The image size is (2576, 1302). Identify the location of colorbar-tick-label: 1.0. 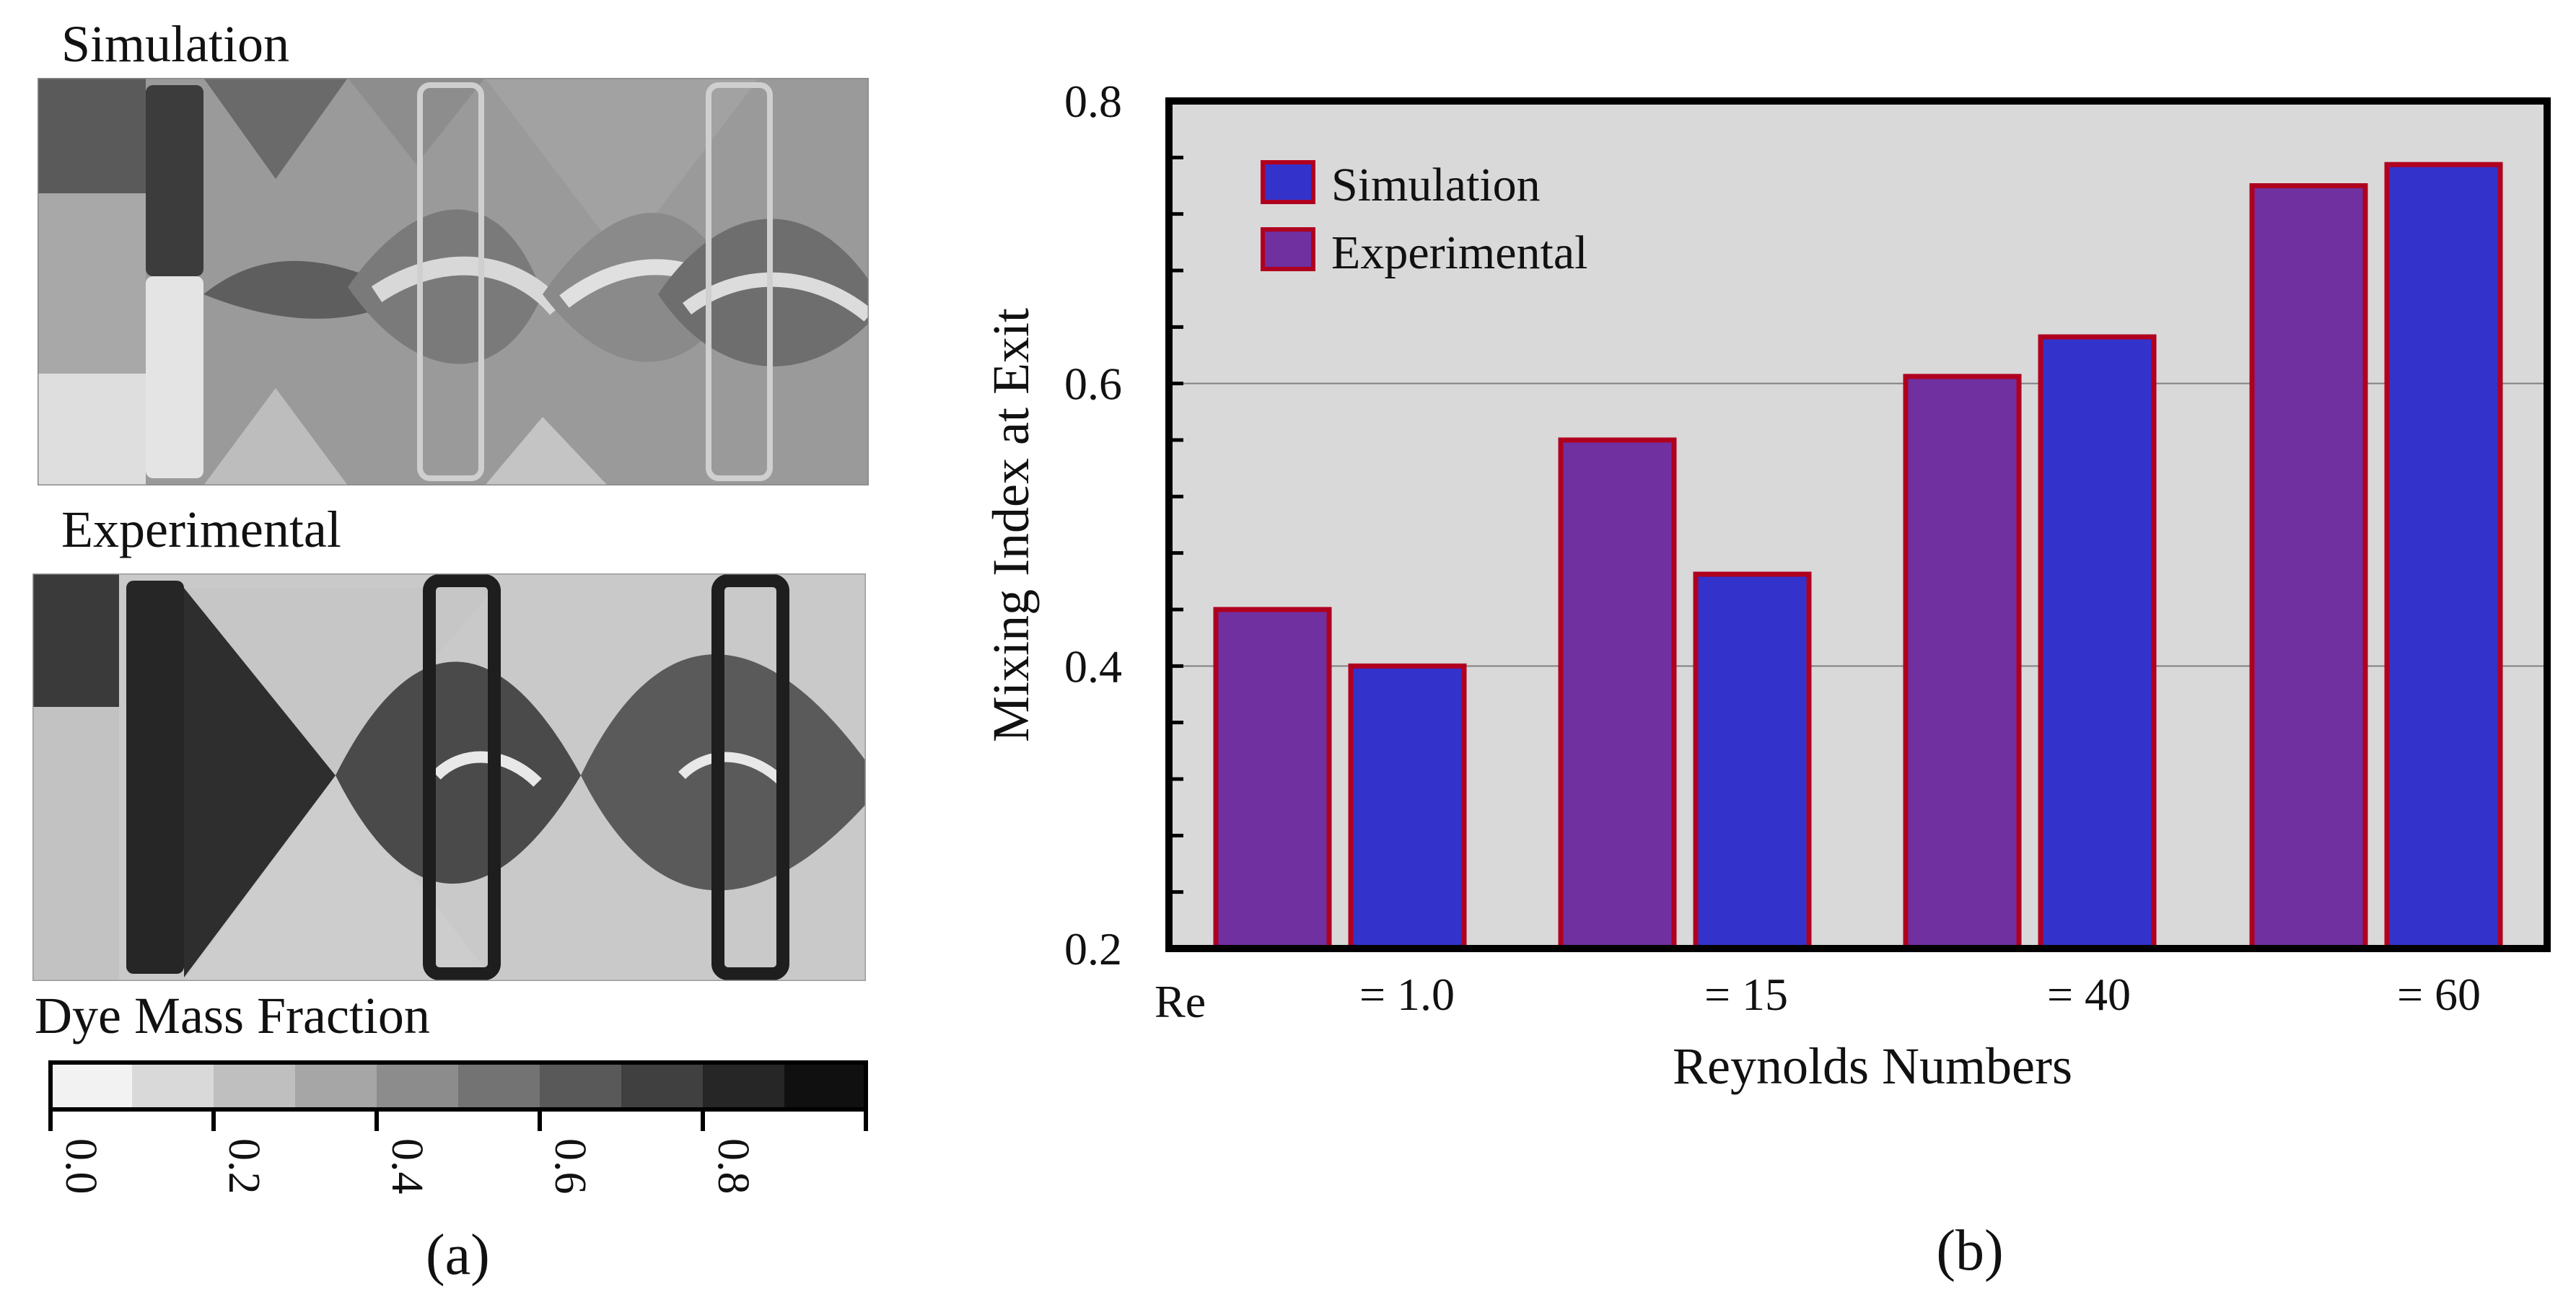
(876, 1166).